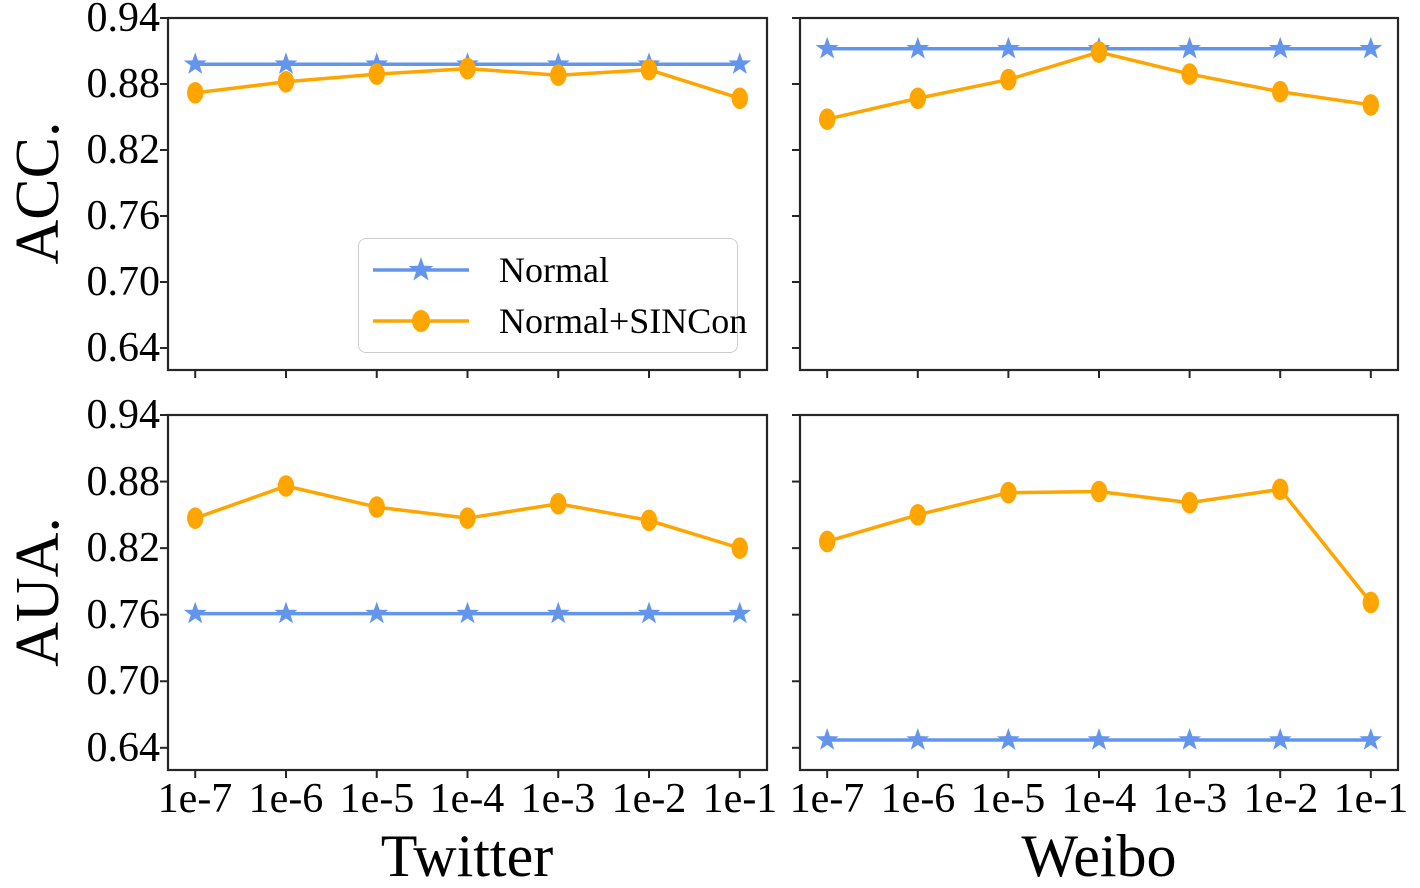 Image resolution: width=1420 pixels, height=888 pixels. I want to click on legend-item-normal: Normal, so click(548, 270).